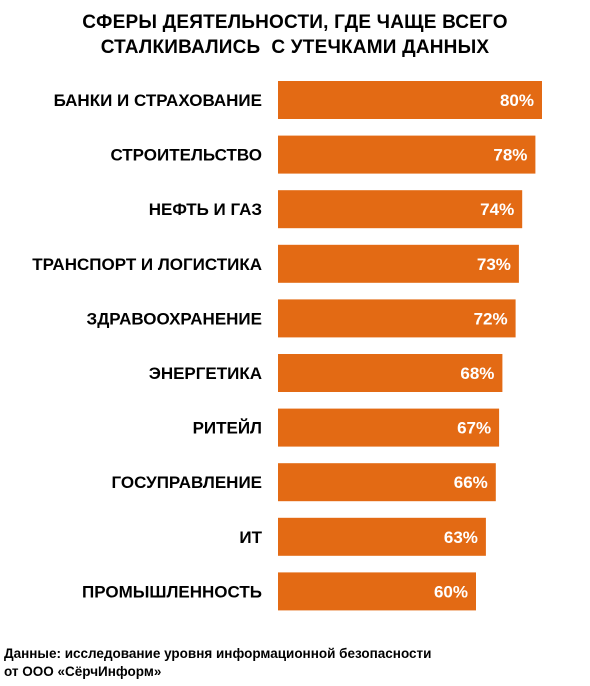 Image resolution: width=590 pixels, height=686 pixels. Describe the element at coordinates (227, 428) in the screenshot. I see `category-label-7: РИТЕЙЛ` at that location.